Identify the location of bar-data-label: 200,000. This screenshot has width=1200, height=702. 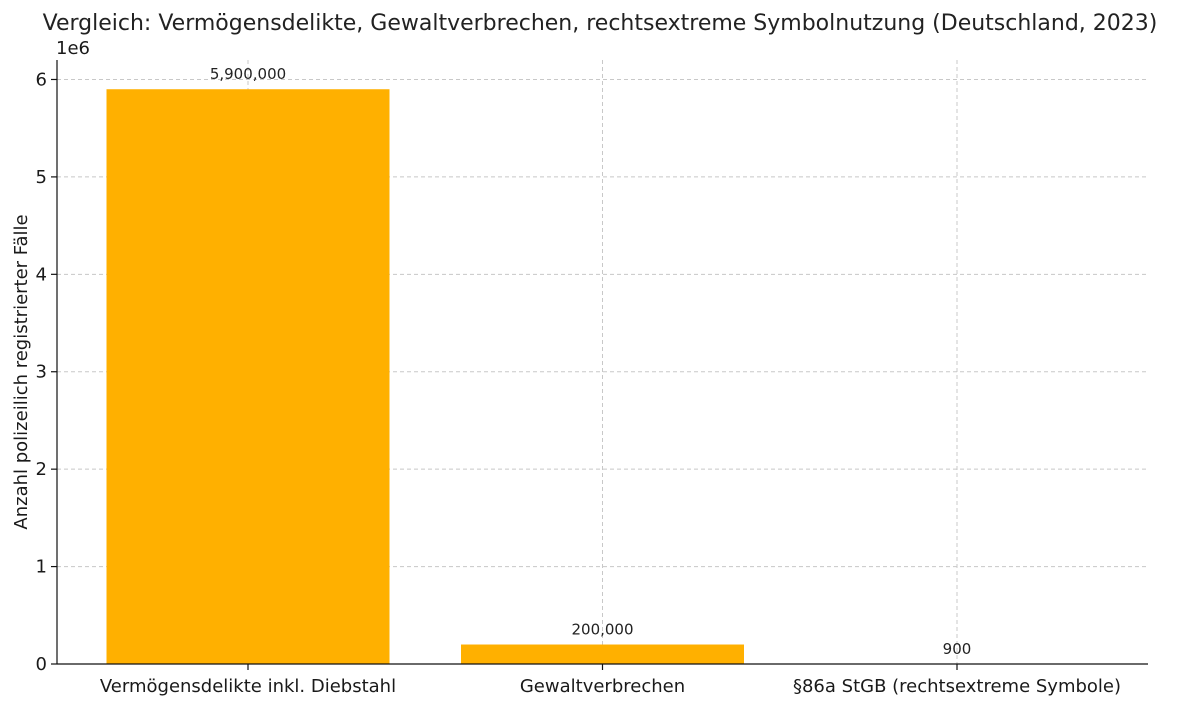
(602, 630).